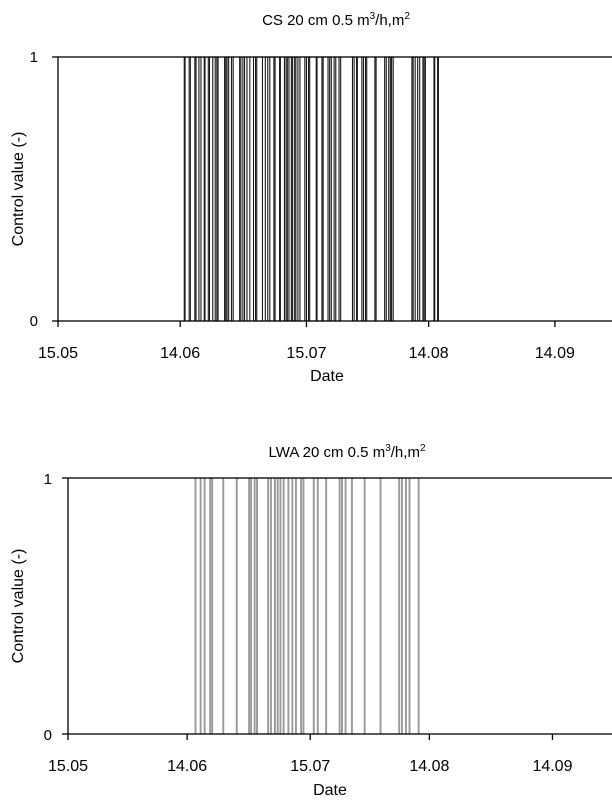  I want to click on chart-1-x-axis-label: Date, so click(327, 376).